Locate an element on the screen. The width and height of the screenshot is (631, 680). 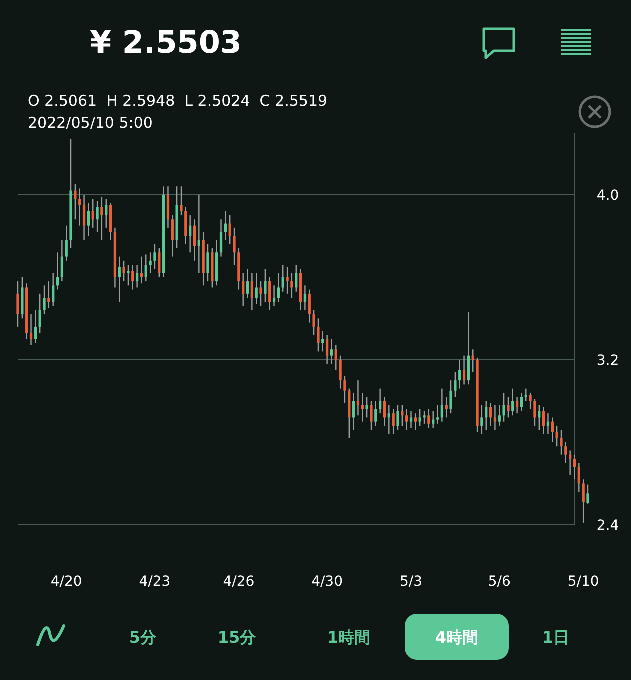
x-tick-label: 4/30 is located at coordinates (328, 582).